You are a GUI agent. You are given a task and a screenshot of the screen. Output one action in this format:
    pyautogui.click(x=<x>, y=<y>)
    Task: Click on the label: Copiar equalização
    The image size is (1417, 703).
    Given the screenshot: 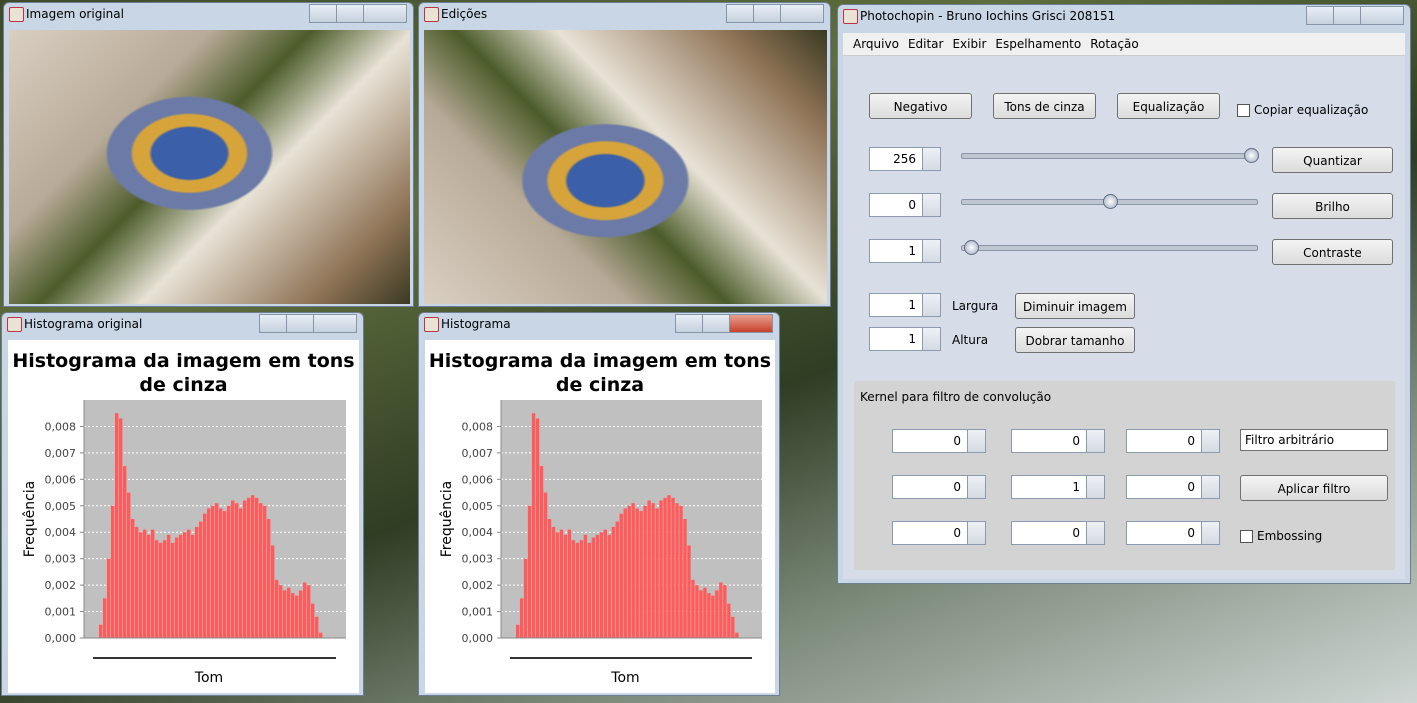 What is the action you would take?
    pyautogui.click(x=1311, y=110)
    